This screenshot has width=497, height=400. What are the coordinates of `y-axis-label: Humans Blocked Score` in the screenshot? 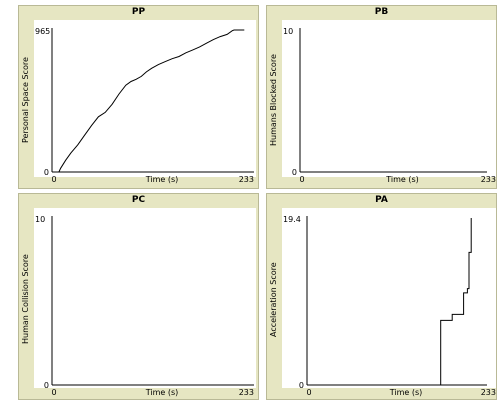 It's located at (273, 100).